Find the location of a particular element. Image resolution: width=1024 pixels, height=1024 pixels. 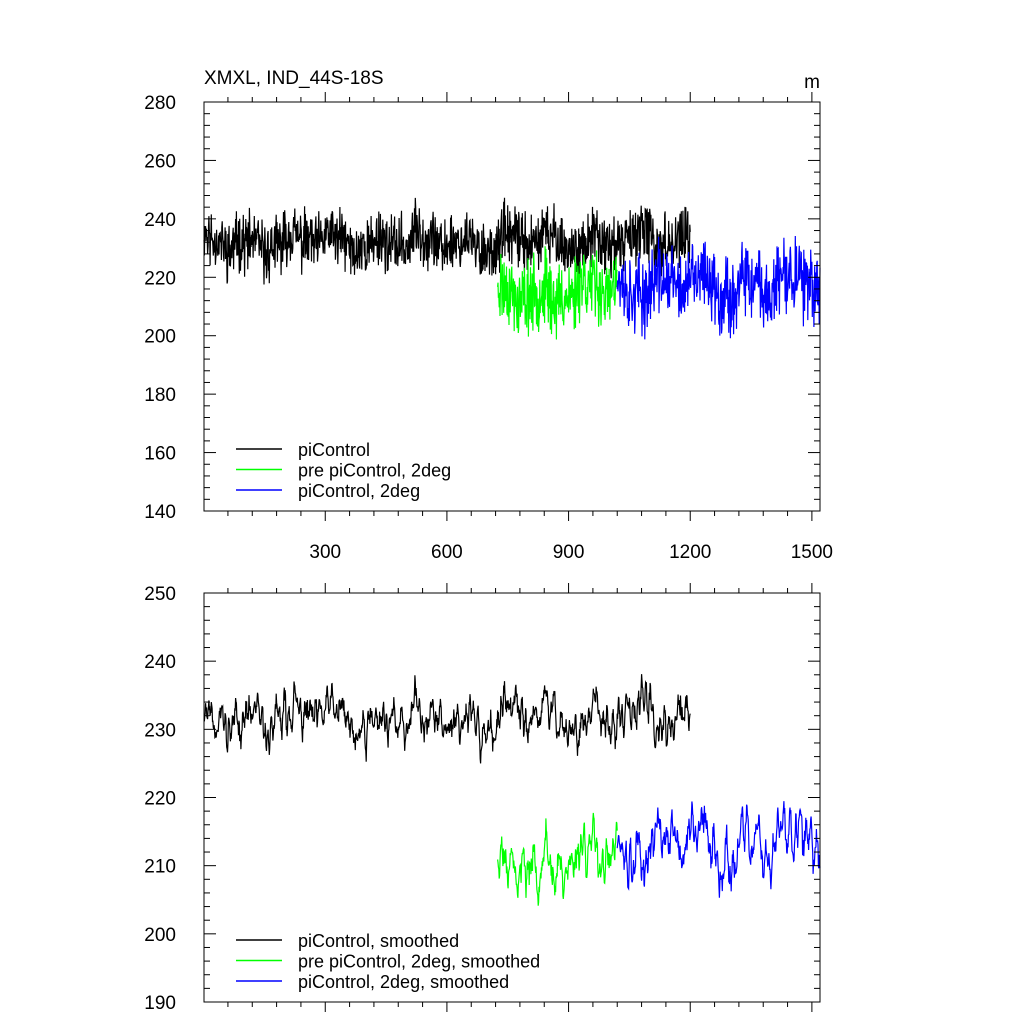

y-tick-label: 140 is located at coordinates (160, 512).